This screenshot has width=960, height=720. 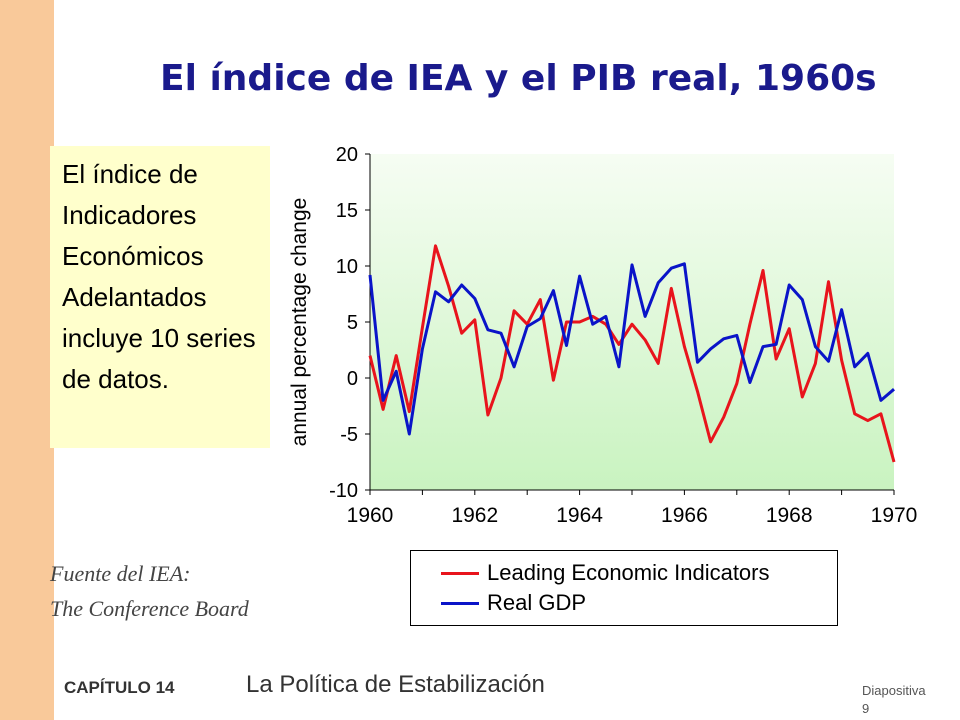 I want to click on source-line-1: Fuente del IEA:, so click(x=120, y=573).